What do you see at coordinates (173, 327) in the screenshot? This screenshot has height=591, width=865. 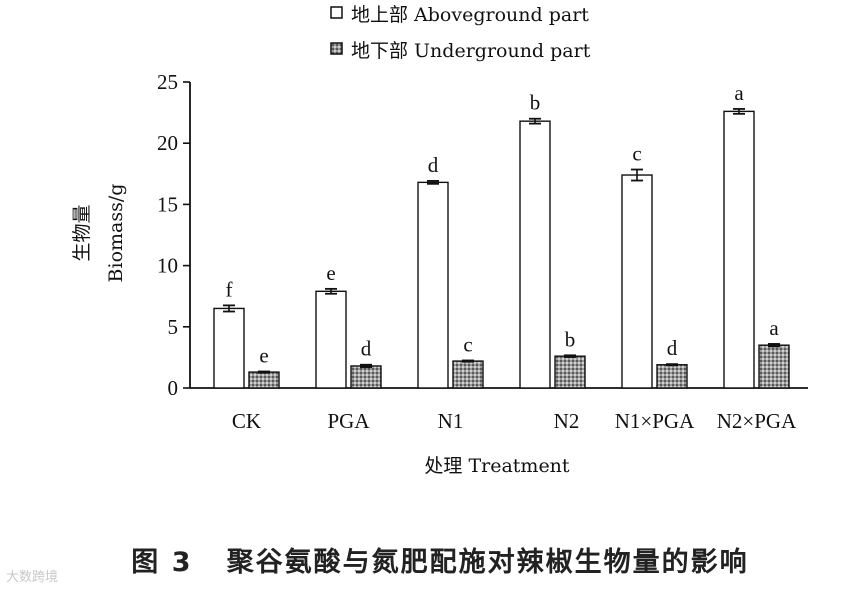 I see `y-tick-label: 5` at bounding box center [173, 327].